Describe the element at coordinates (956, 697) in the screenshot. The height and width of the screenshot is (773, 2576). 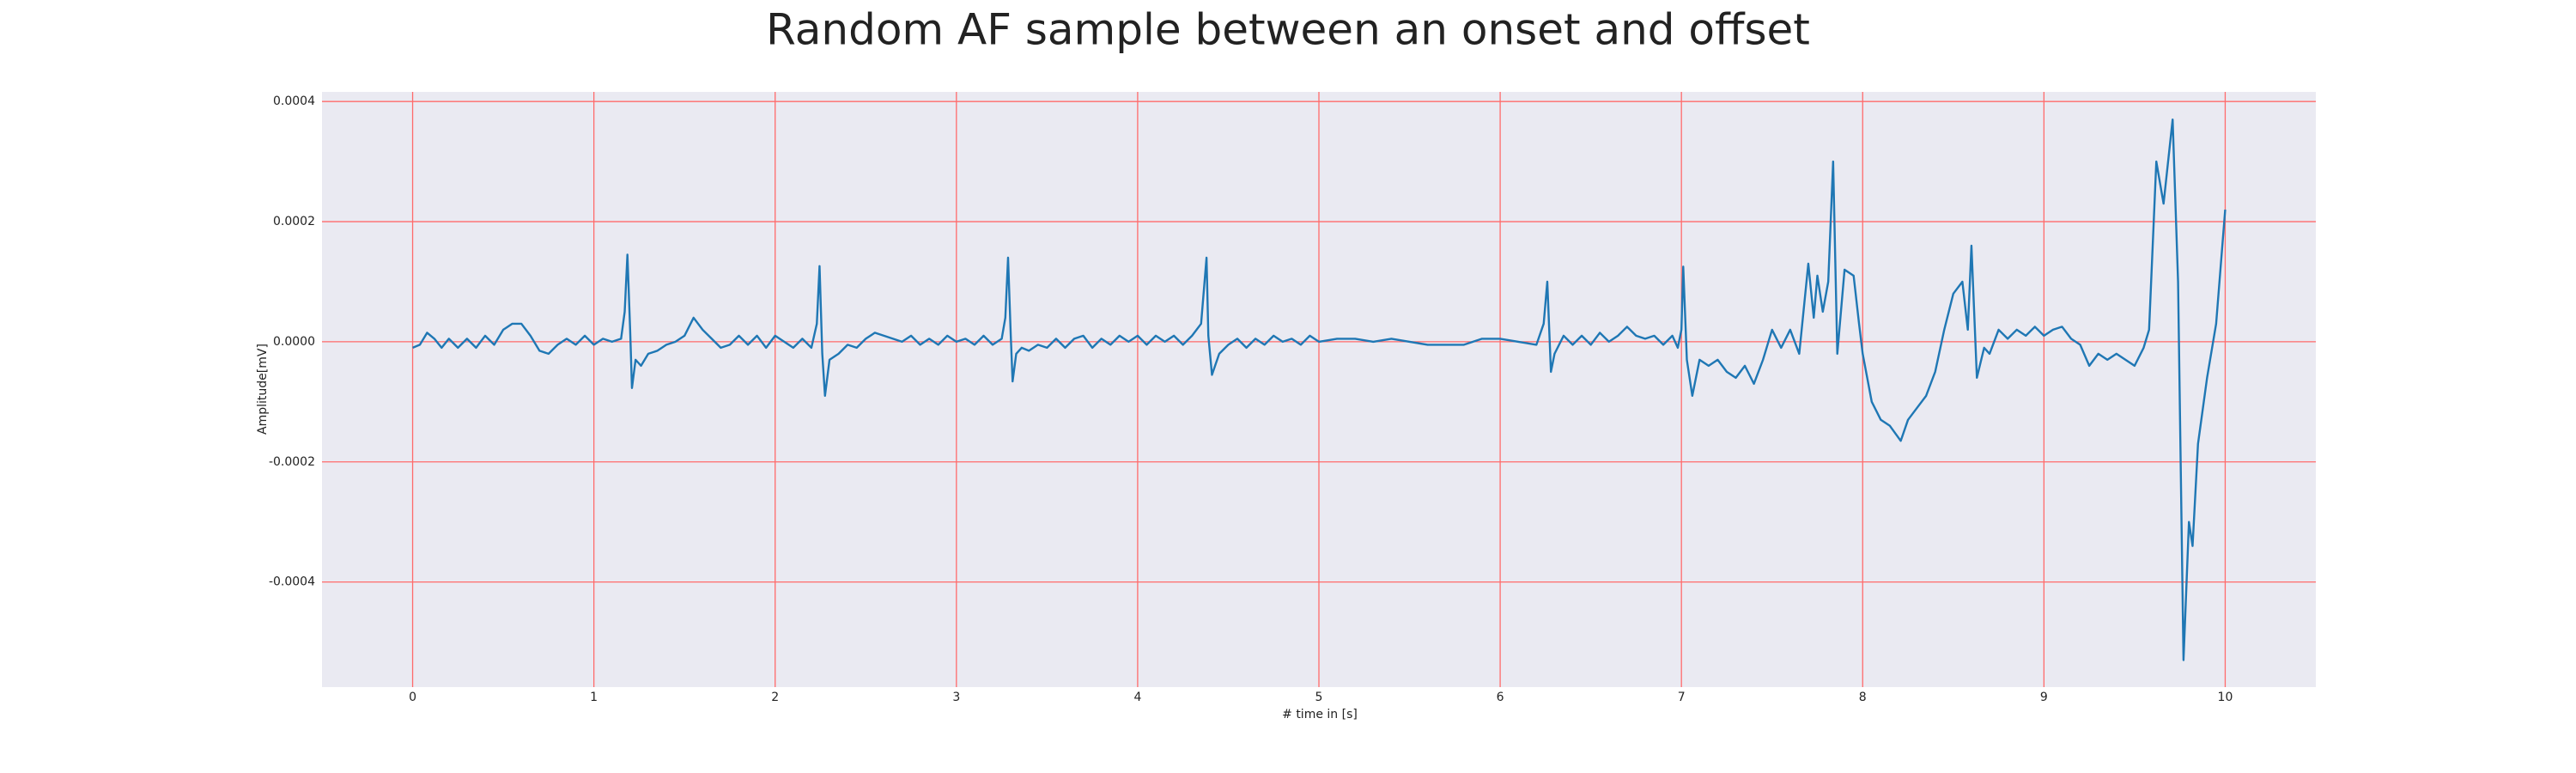
I see `x-tick-label: 3` at that location.